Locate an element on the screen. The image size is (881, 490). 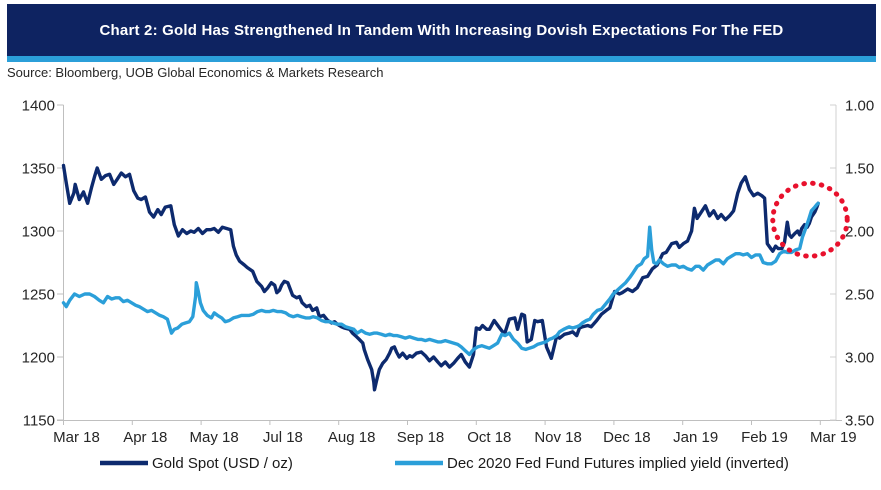
svg-text: 2.00 is located at coordinates (859, 232).